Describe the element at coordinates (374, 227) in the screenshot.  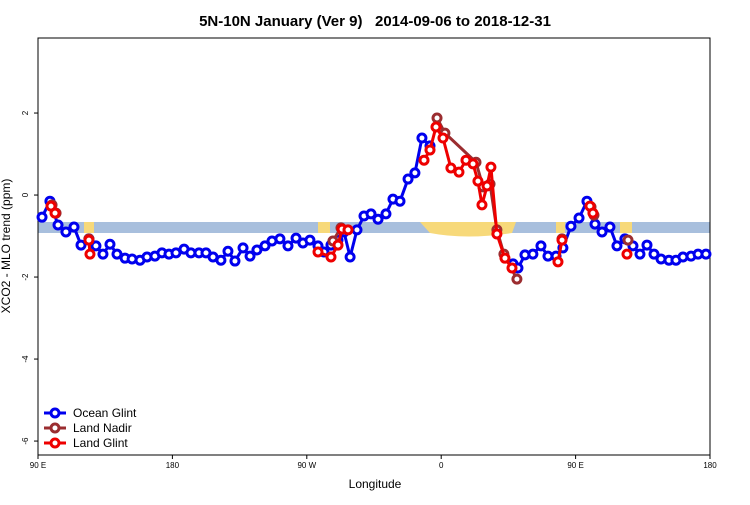
I see `ocean-strip` at that location.